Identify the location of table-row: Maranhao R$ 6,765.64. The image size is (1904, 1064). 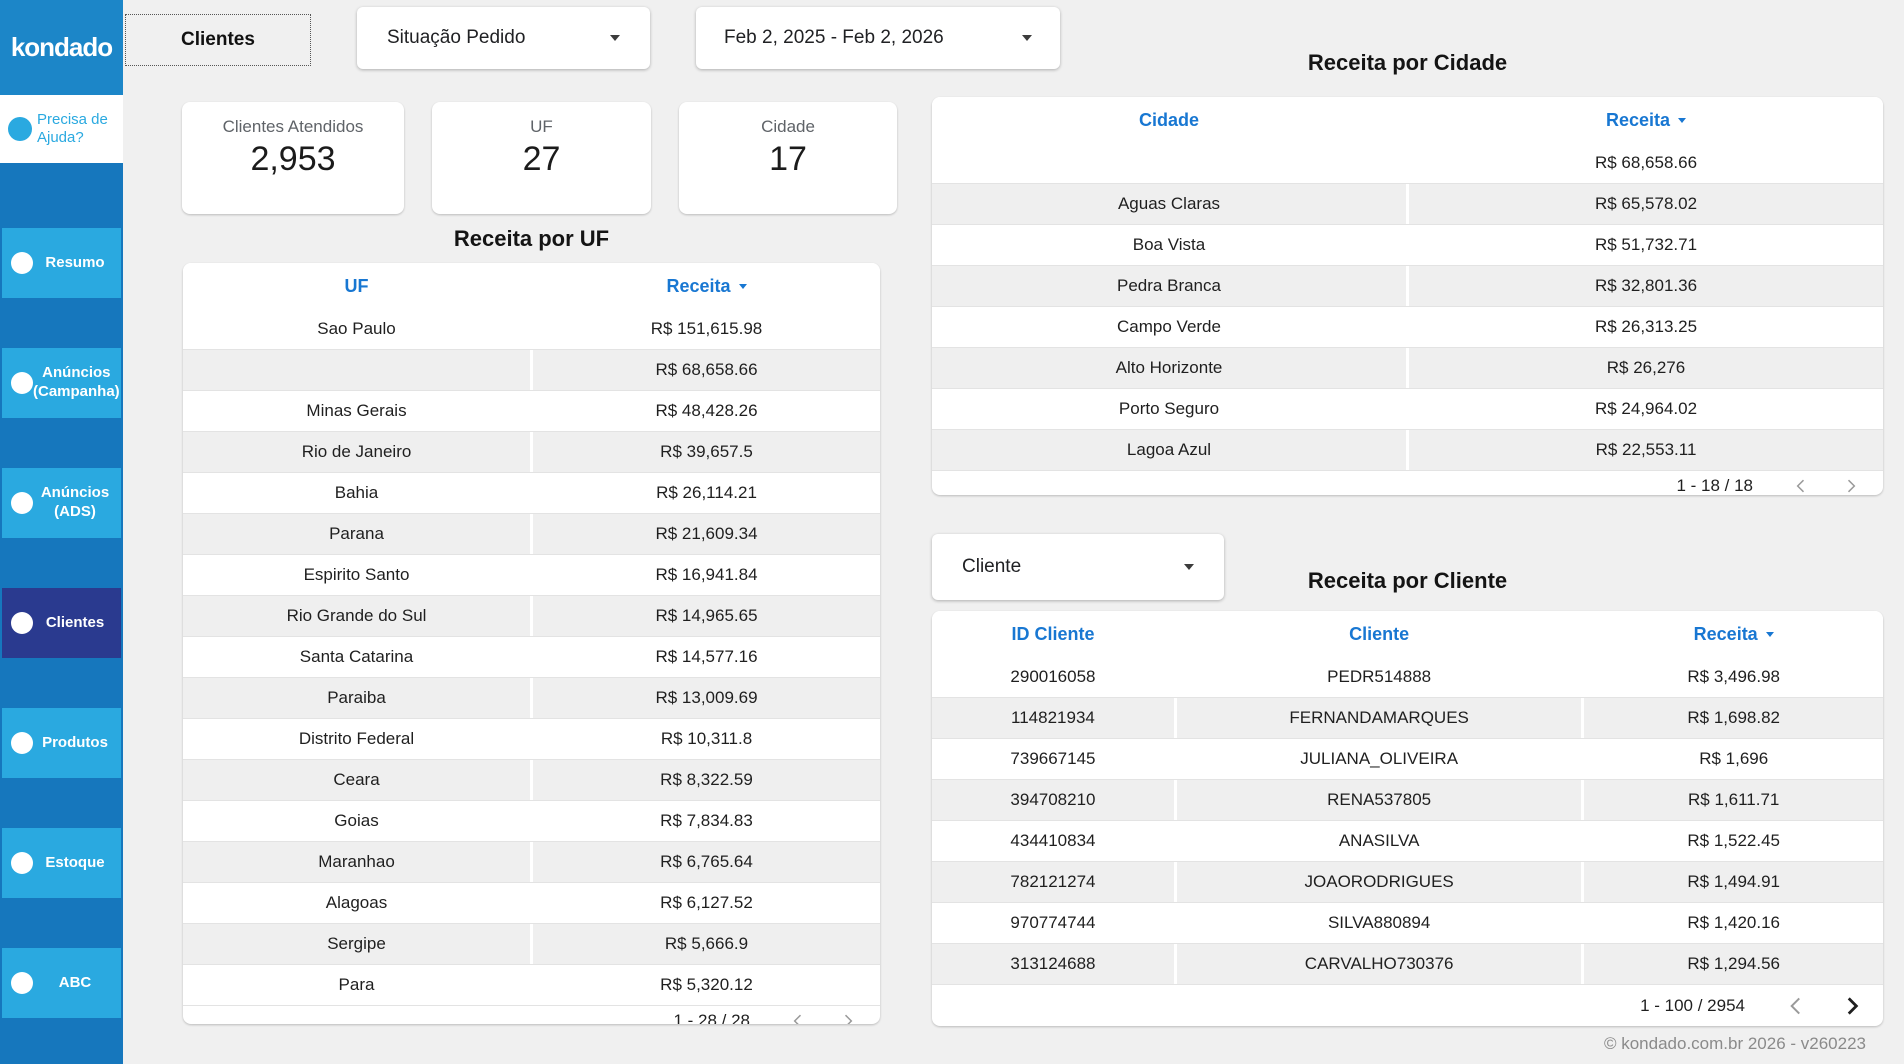
(531, 861).